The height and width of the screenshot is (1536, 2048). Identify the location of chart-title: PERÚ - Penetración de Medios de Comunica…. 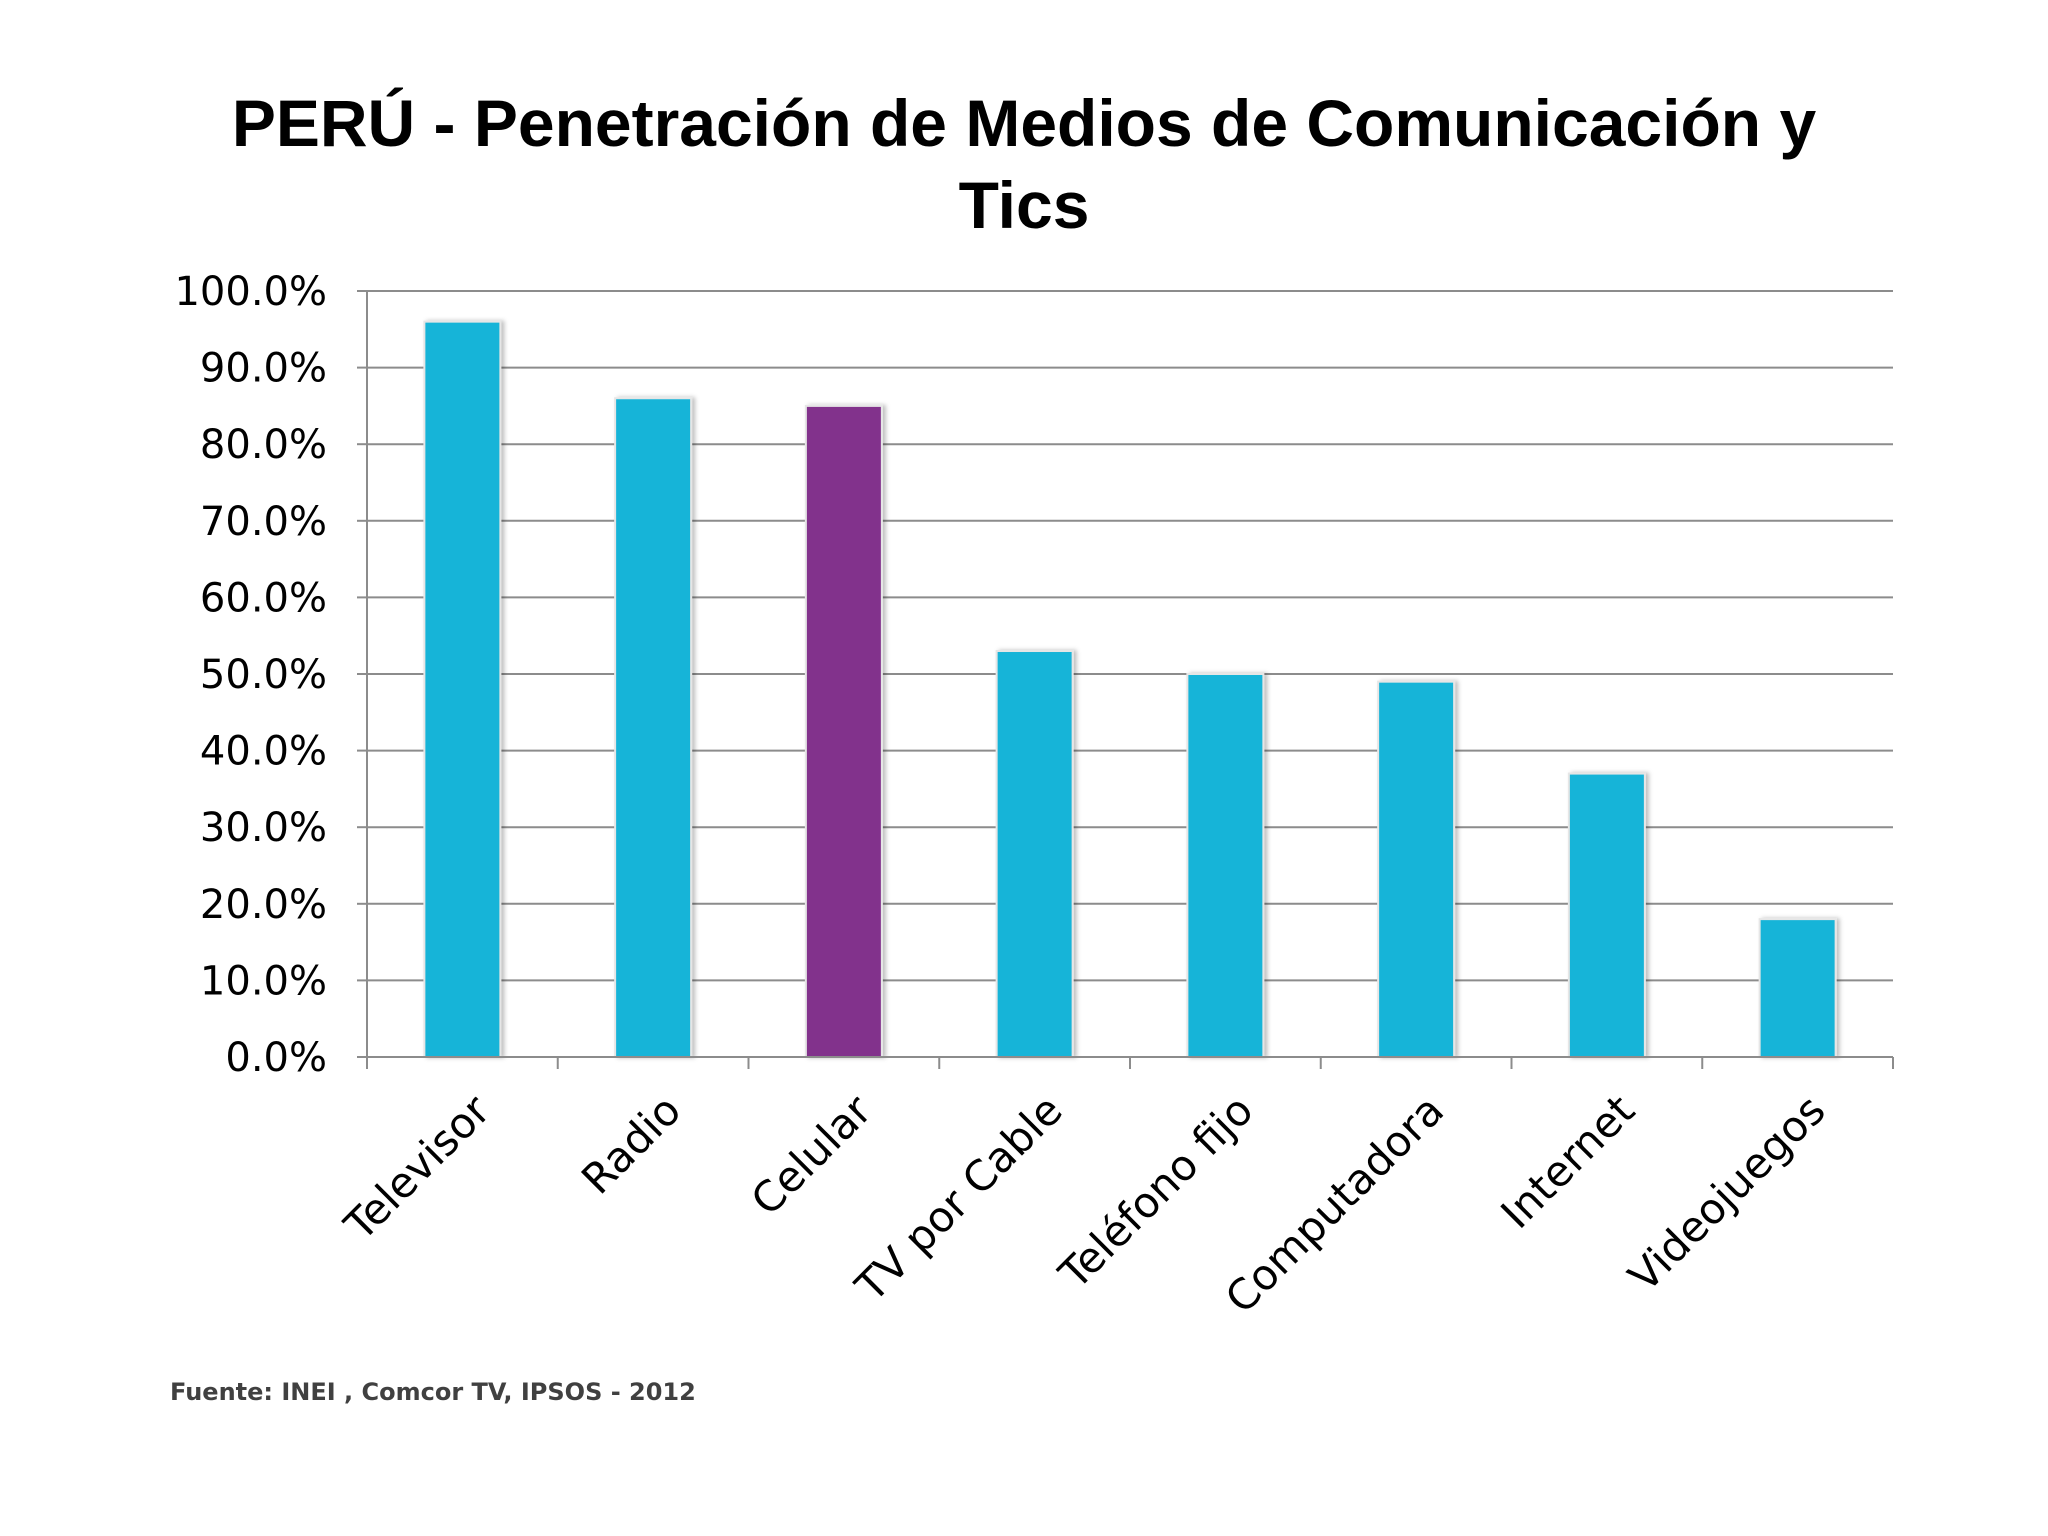
(1024, 164).